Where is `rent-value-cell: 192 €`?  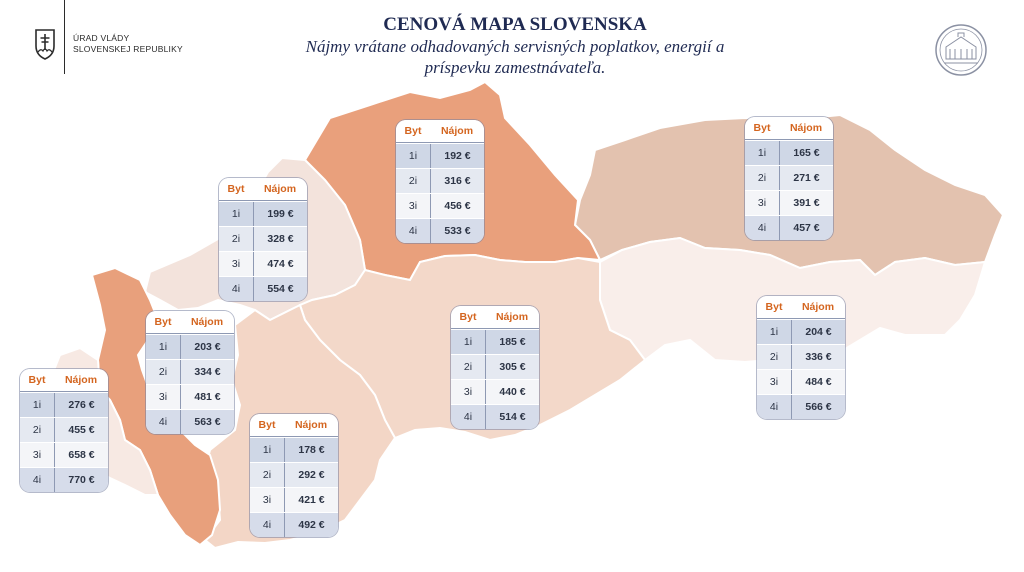
rent-value-cell: 192 € is located at coordinates (457, 156).